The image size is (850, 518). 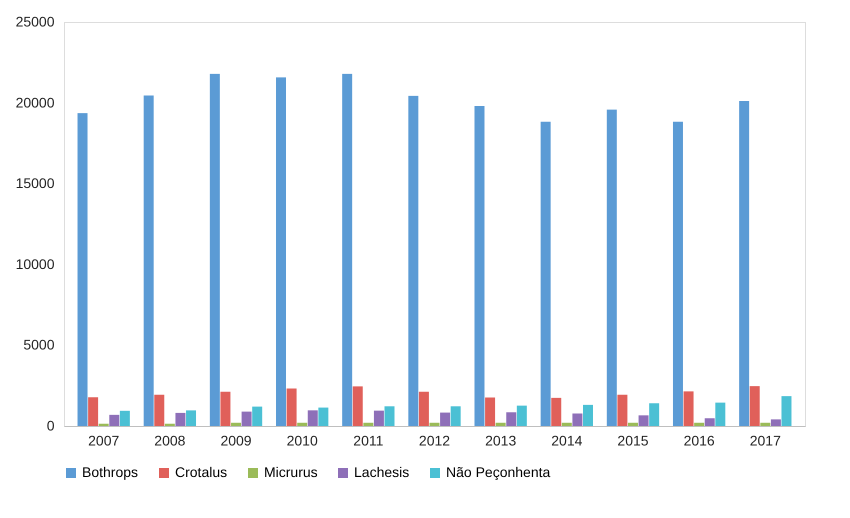 I want to click on y-tick-label: 20000, so click(x=35, y=102).